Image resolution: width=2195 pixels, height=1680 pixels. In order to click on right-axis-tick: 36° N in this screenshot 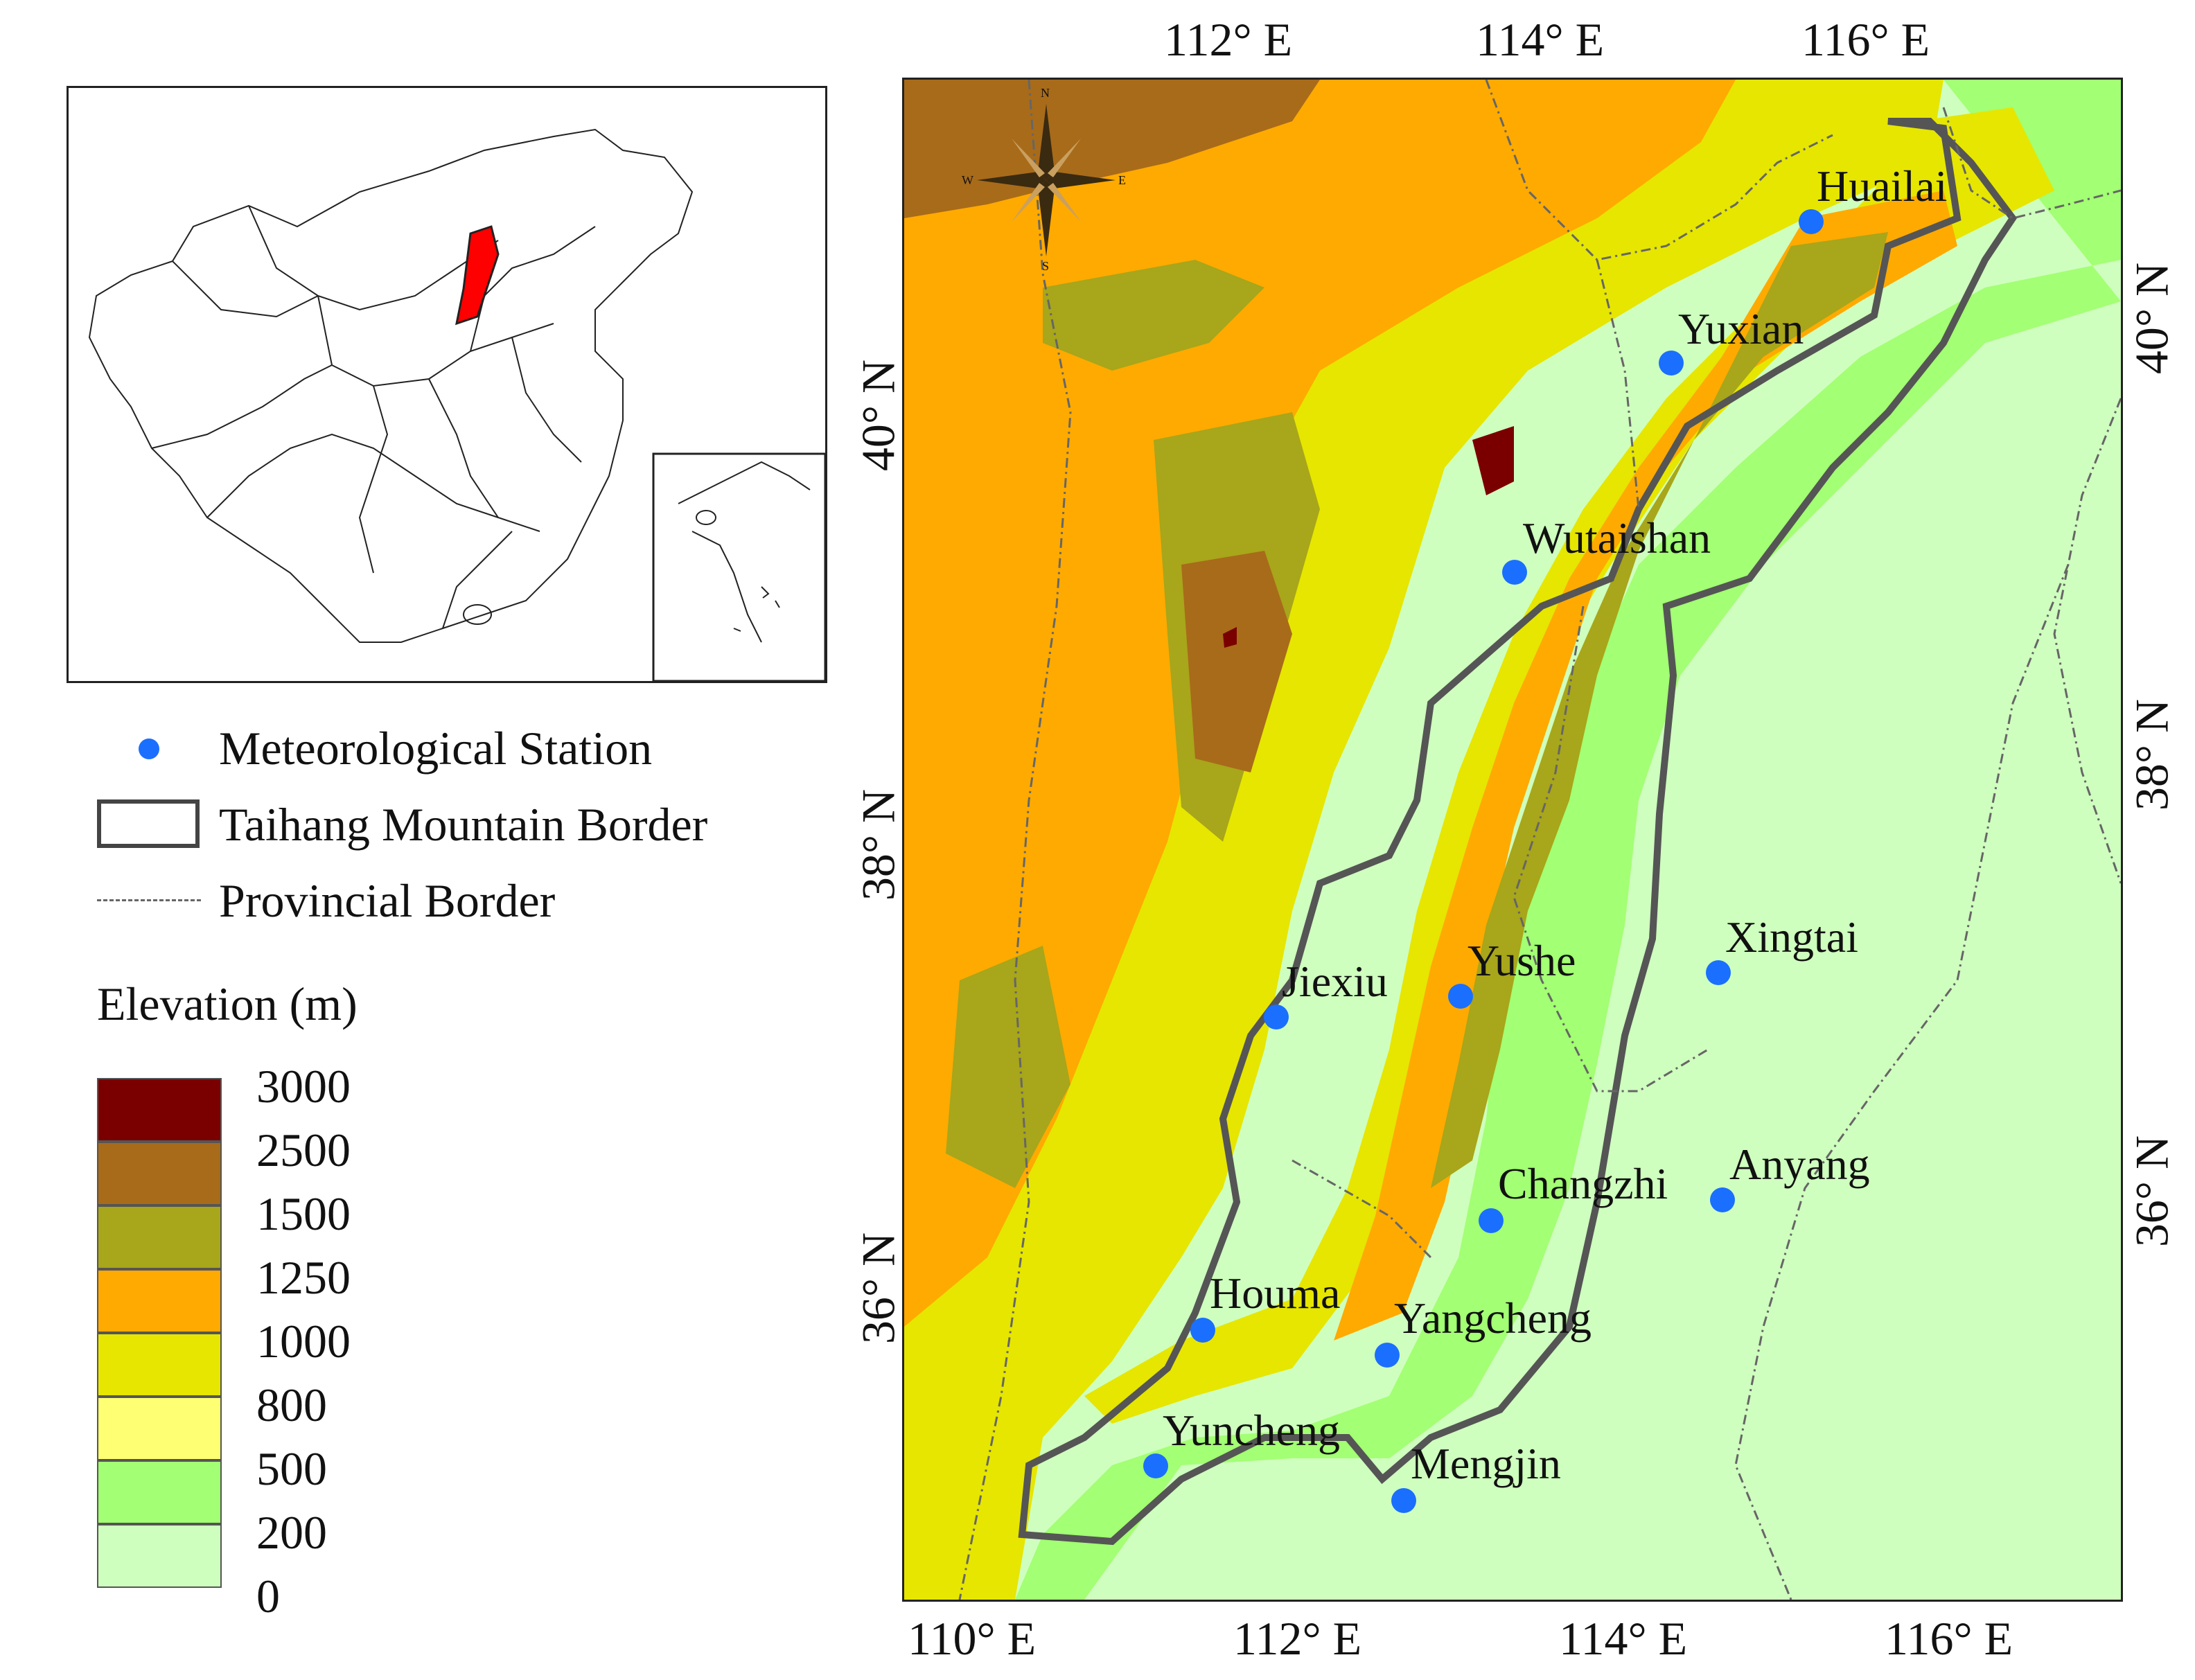, I will do `click(2151, 1191)`.